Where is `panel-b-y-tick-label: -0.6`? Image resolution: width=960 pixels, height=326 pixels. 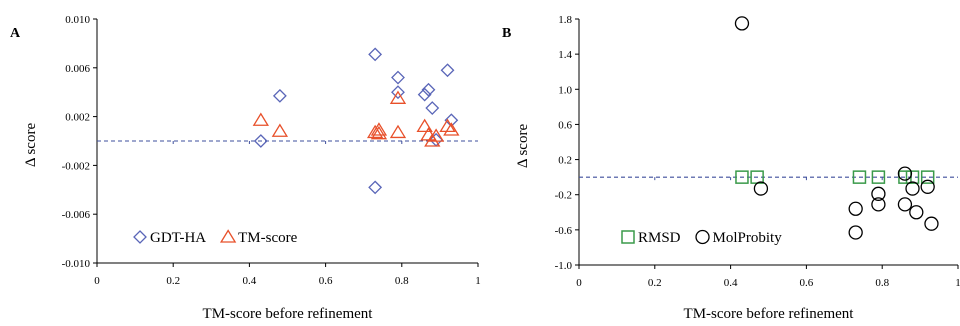
panel-b-y-tick-label: -0.6 is located at coordinates (564, 231).